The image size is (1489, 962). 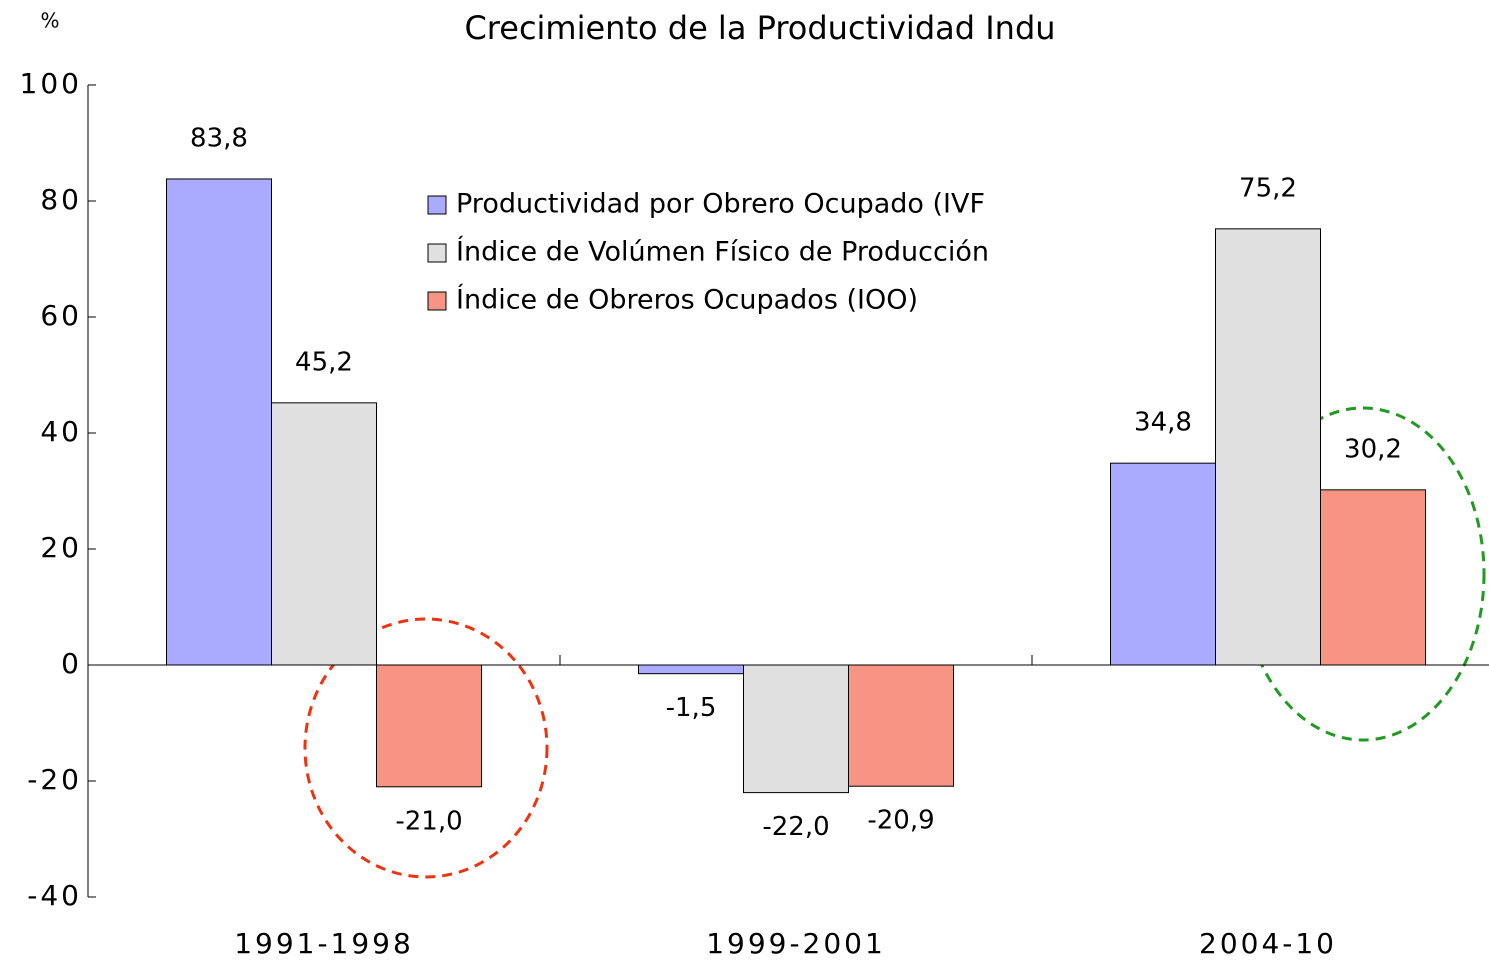 What do you see at coordinates (71, 663) in the screenshot?
I see `y-tick-label: 0` at bounding box center [71, 663].